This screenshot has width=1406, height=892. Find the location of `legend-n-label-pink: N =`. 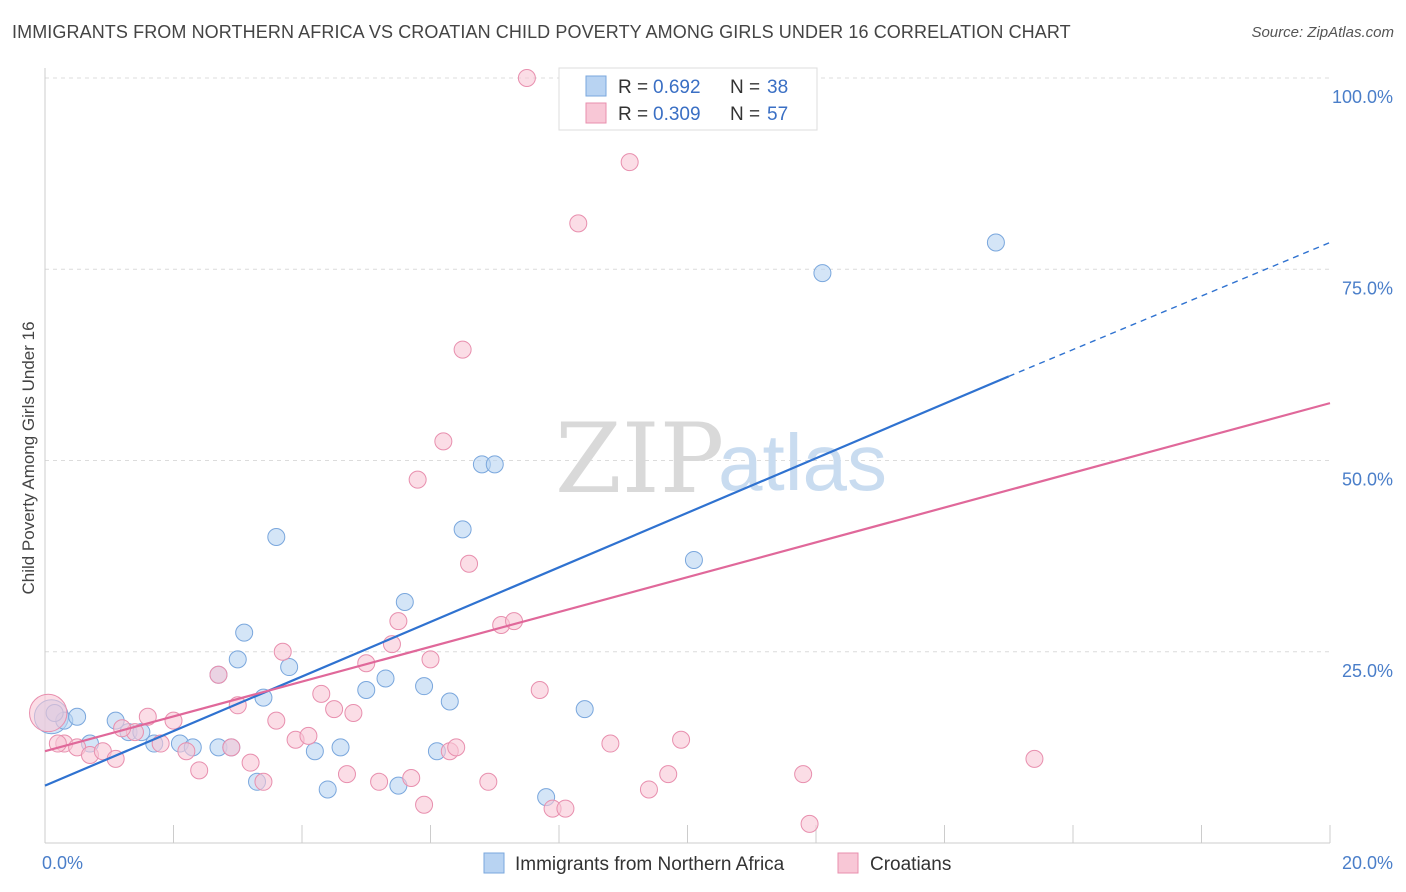

legend-n-label-pink: N = is located at coordinates (745, 114).